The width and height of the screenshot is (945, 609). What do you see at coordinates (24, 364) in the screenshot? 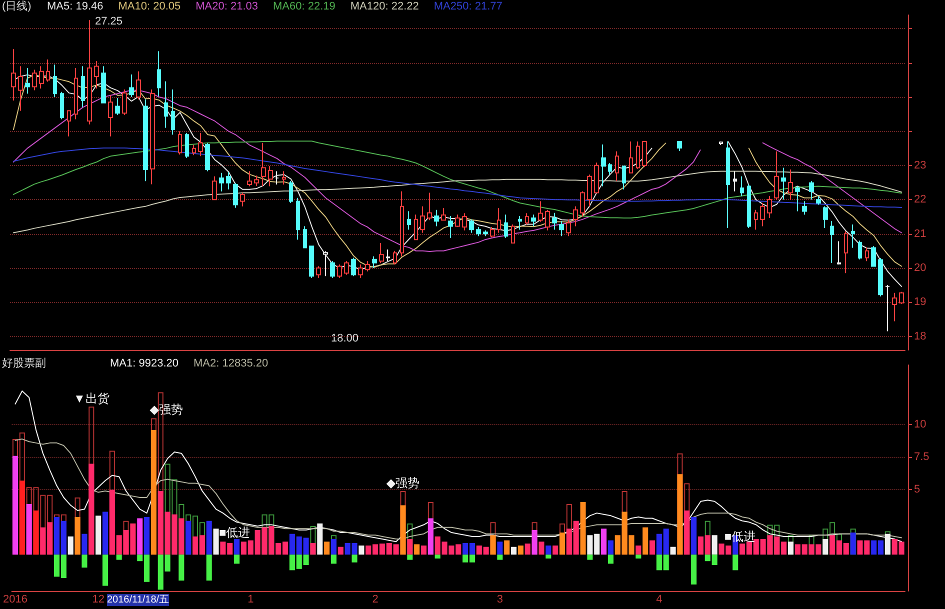
I see `chart-title: 好股票副` at bounding box center [24, 364].